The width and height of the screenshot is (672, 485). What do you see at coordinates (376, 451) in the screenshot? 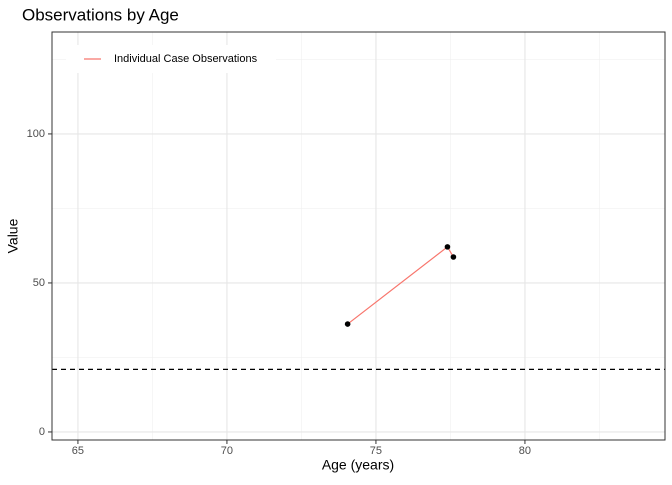
I see `x-tick-label: 75` at bounding box center [376, 451].